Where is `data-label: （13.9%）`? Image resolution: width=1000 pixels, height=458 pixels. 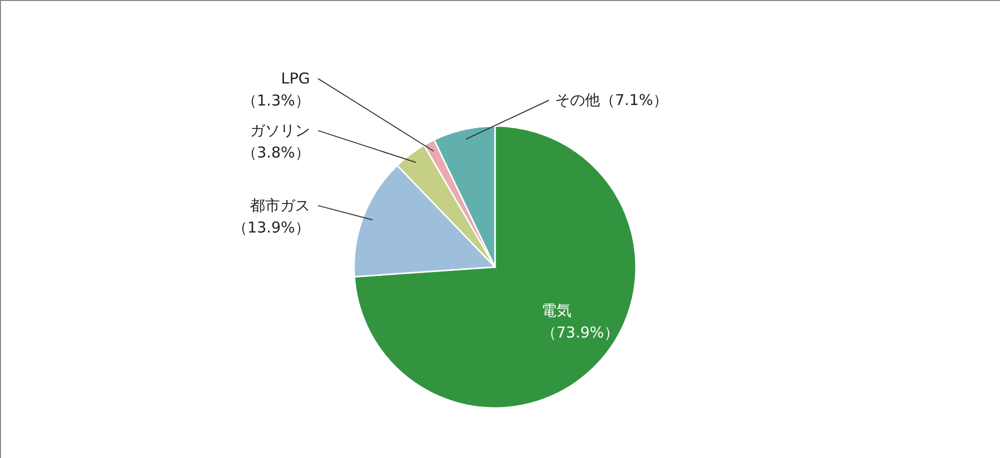 data-label: （13.9%） is located at coordinates (271, 227).